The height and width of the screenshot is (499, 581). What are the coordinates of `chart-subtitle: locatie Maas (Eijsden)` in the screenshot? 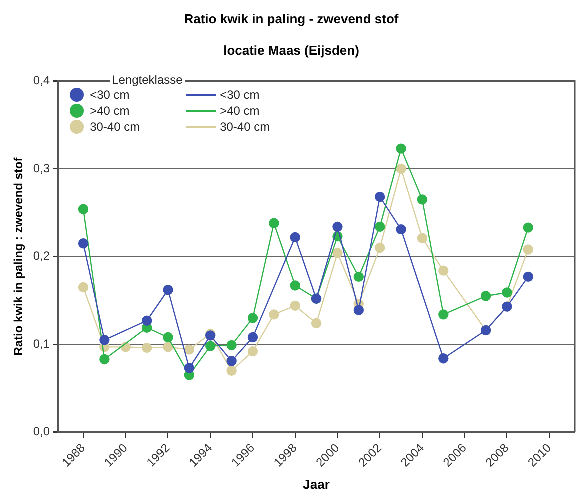 It's located at (292, 50).